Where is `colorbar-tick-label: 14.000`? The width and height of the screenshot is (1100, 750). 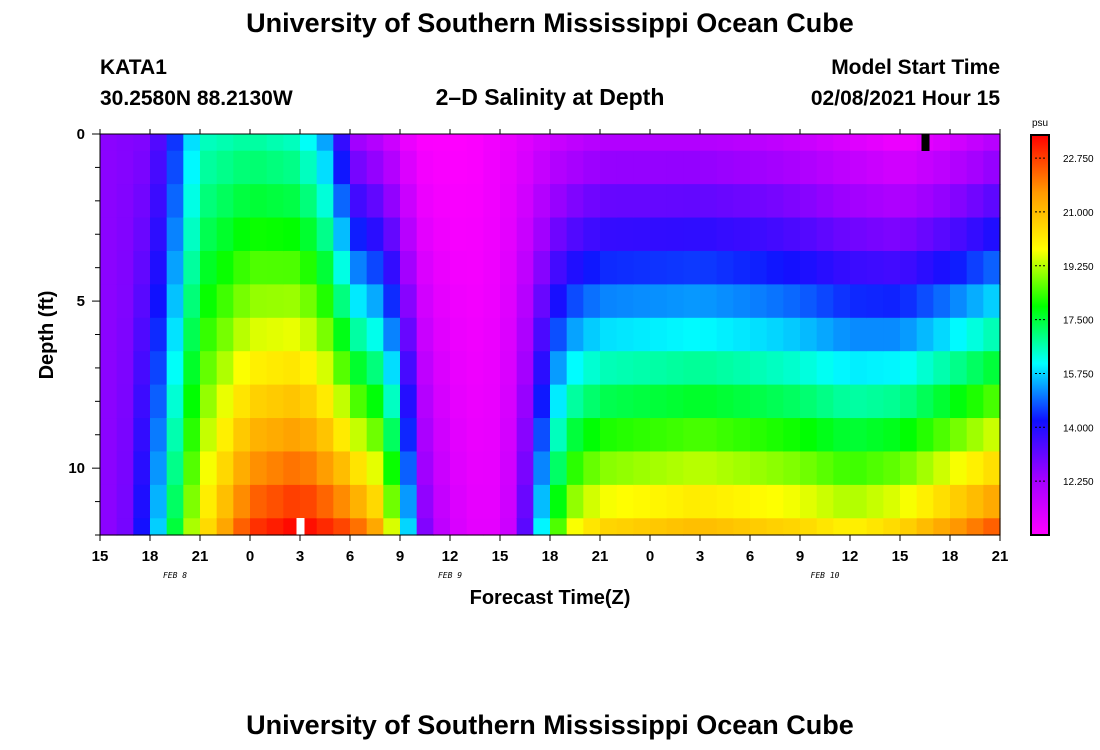 colorbar-tick-label: 14.000 is located at coordinates (1078, 428).